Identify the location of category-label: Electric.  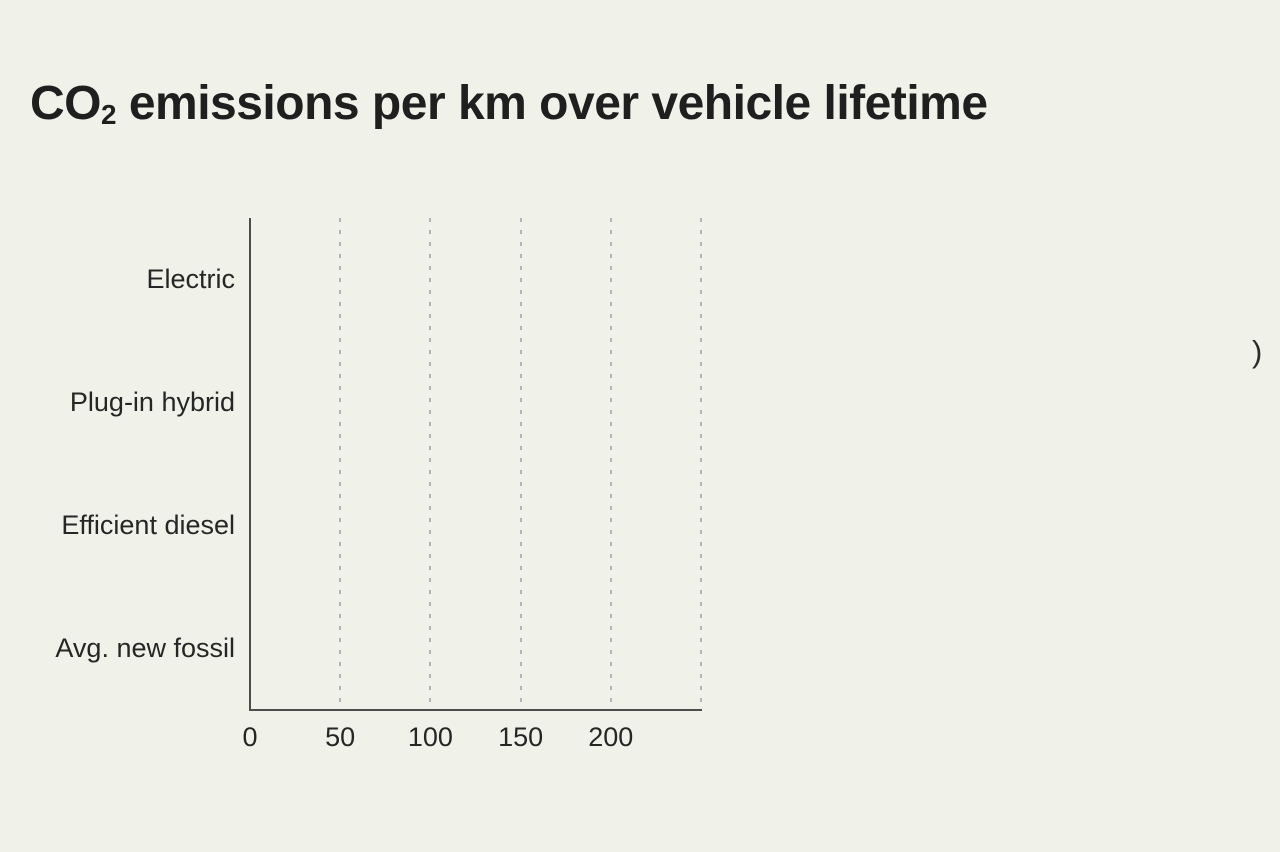
(190, 279).